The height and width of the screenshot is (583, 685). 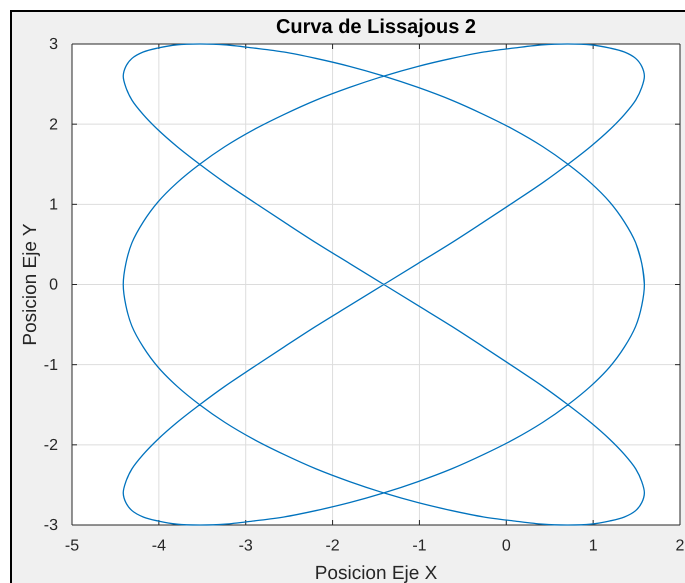 What do you see at coordinates (506, 545) in the screenshot?
I see `x-tick-label: 0` at bounding box center [506, 545].